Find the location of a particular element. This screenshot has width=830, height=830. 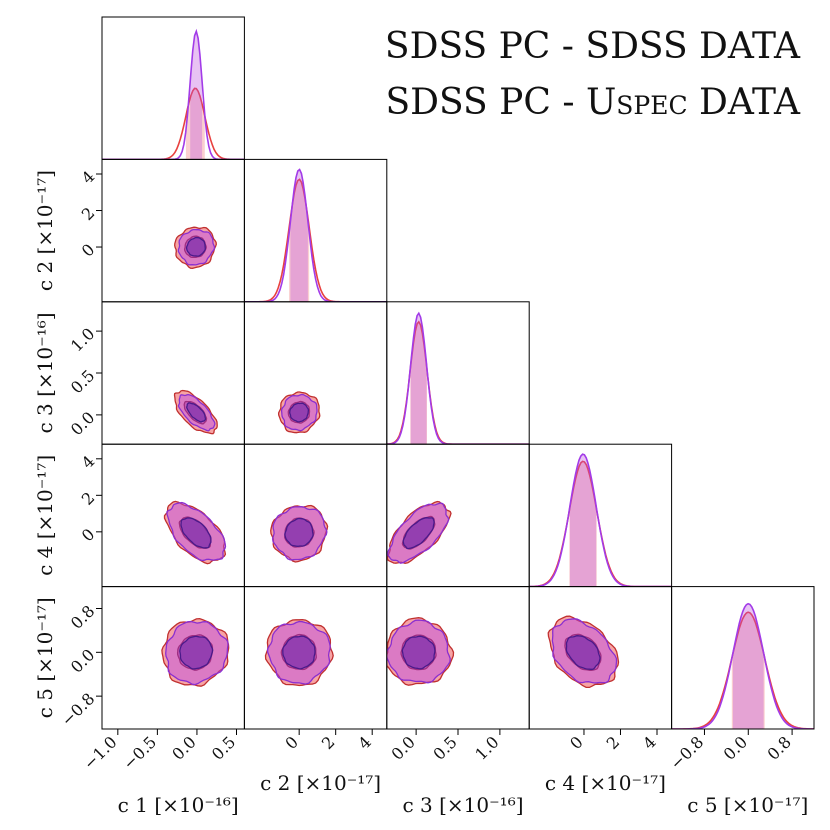

x-tick-label-1: 0.0 is located at coordinates (183, 747).